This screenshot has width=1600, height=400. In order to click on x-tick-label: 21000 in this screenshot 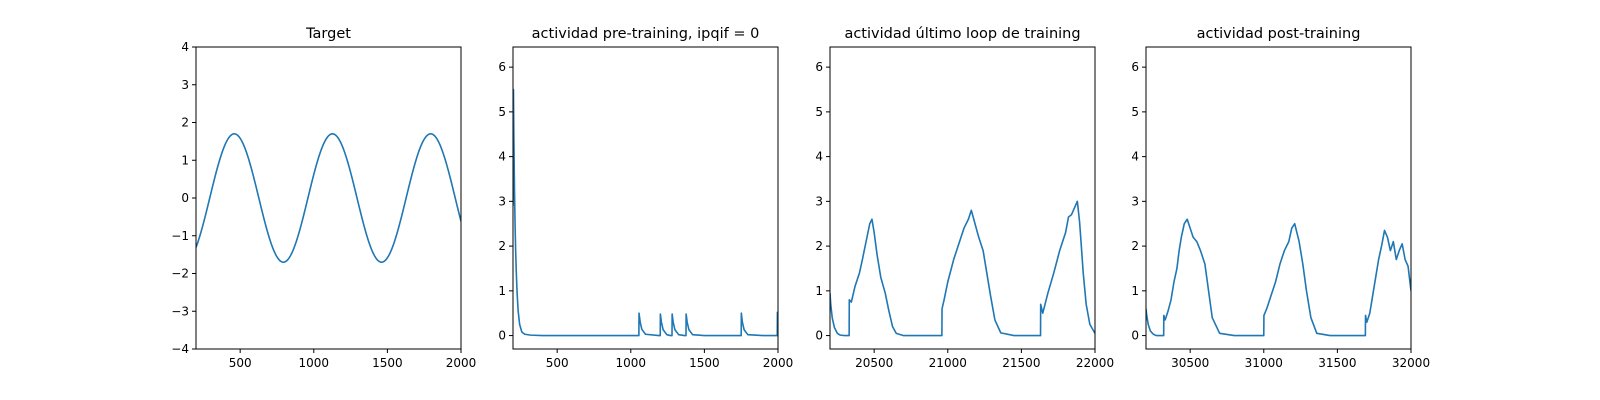, I will do `click(948, 363)`.